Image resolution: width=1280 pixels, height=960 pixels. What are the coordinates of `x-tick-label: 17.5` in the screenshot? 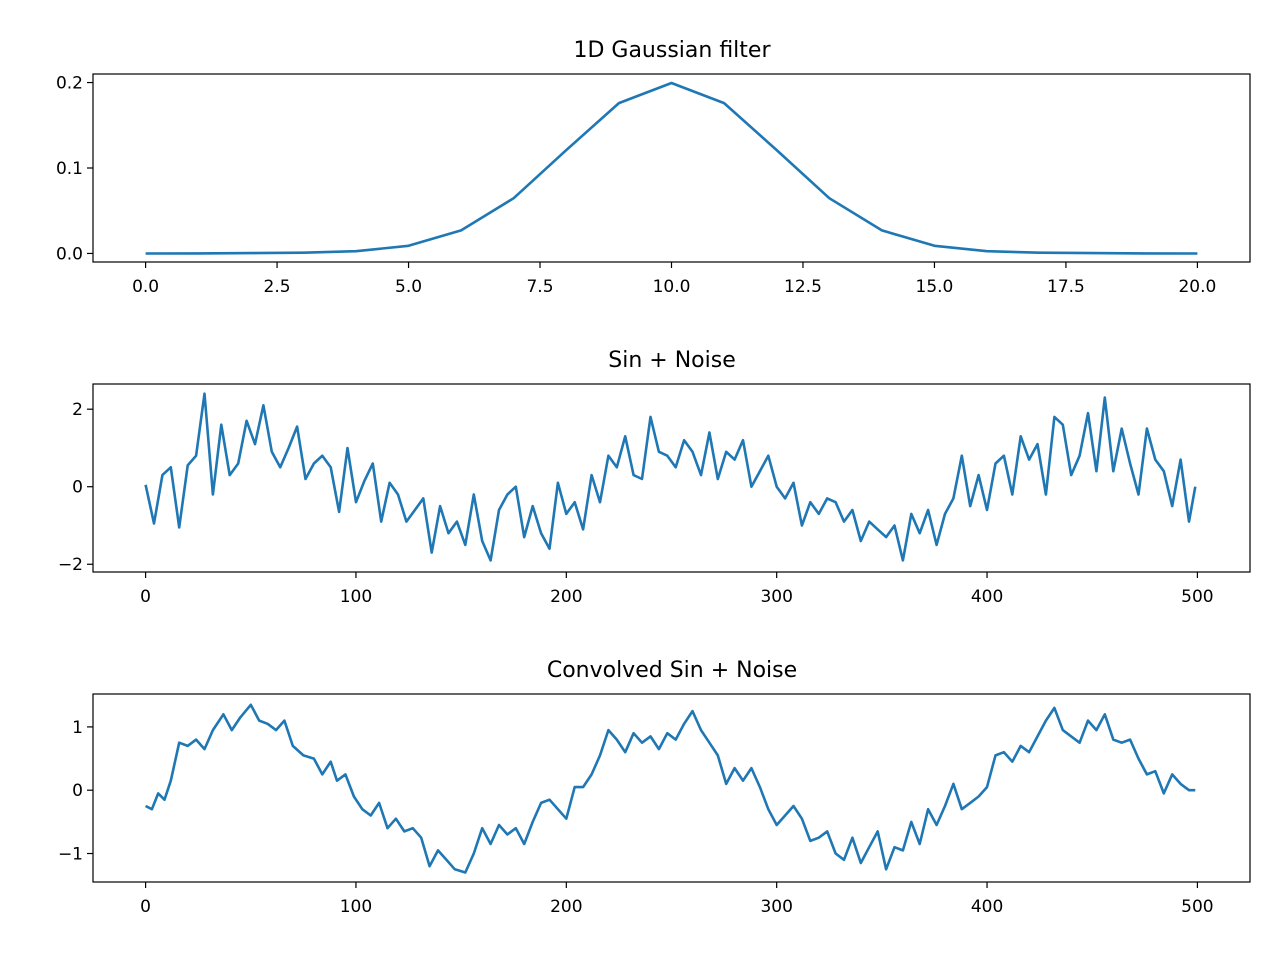 It's located at (1066, 287).